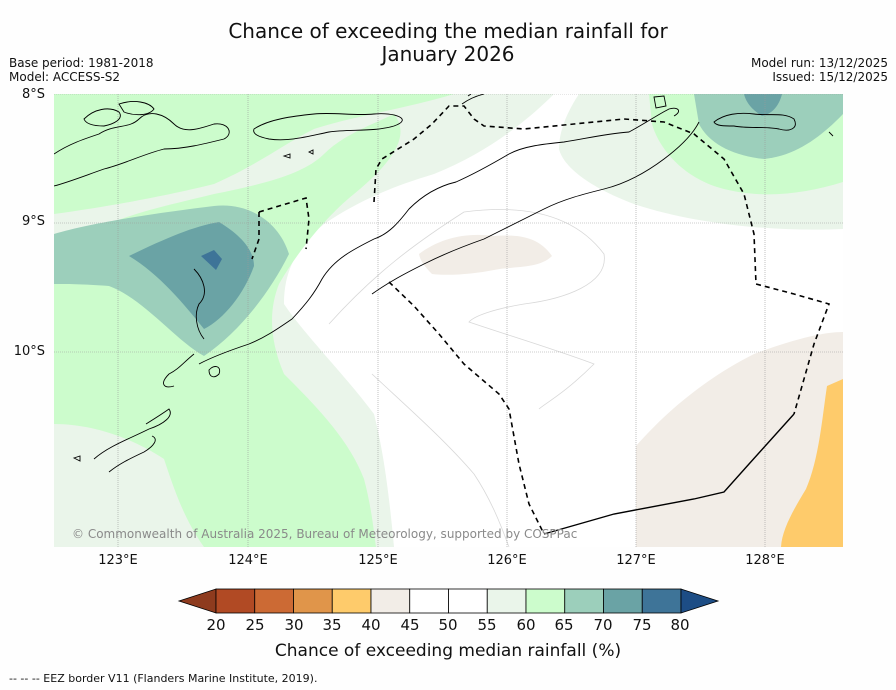  What do you see at coordinates (487, 625) in the screenshot?
I see `colorbar-tick: 55` at bounding box center [487, 625].